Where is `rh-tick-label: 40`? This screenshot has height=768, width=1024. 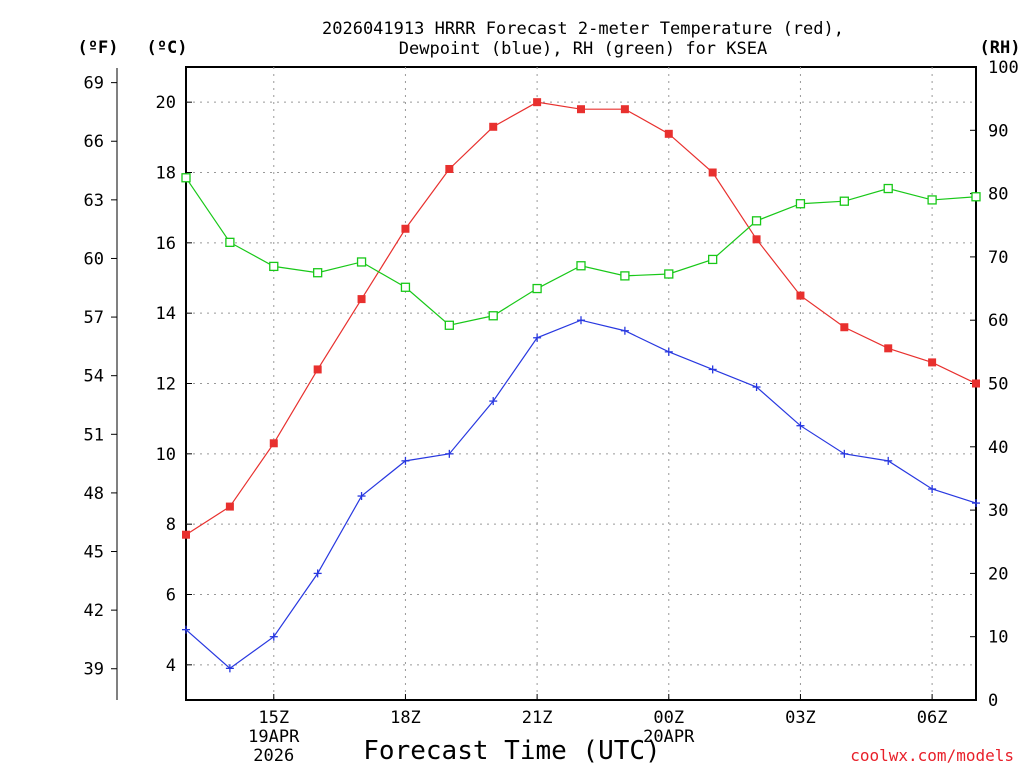 rh-tick-label: 40 is located at coordinates (998, 448).